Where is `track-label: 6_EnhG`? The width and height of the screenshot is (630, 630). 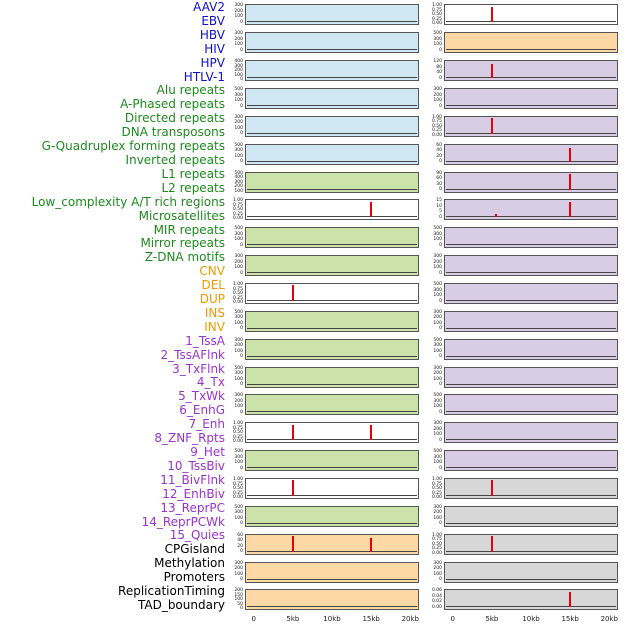 track-label: 6_EnhG is located at coordinates (202, 410).